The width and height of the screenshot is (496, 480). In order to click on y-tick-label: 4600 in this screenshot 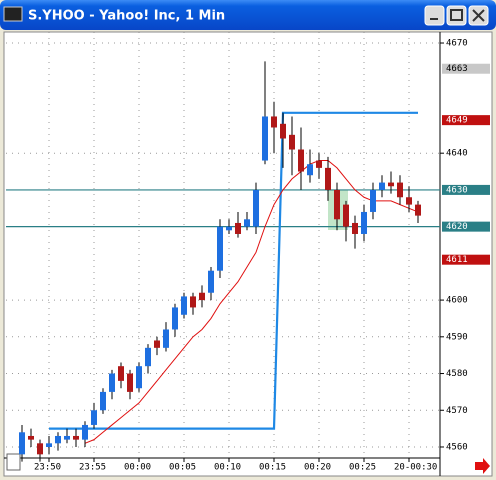, I will do `click(457, 301)`.